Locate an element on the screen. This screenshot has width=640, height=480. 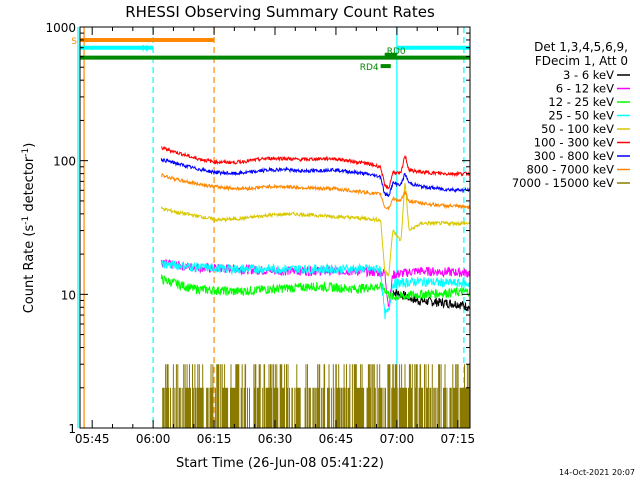
x-tick-label-1: 06:00 is located at coordinates (153, 439).